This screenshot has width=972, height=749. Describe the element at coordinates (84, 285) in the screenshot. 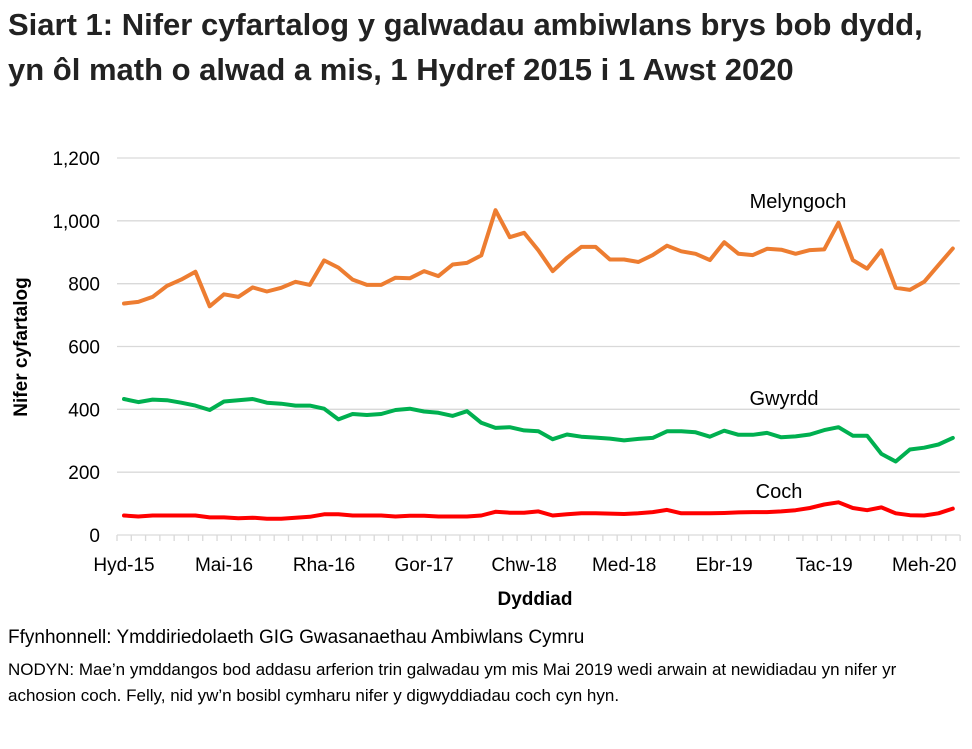

I see `y-tick-label: 800` at that location.